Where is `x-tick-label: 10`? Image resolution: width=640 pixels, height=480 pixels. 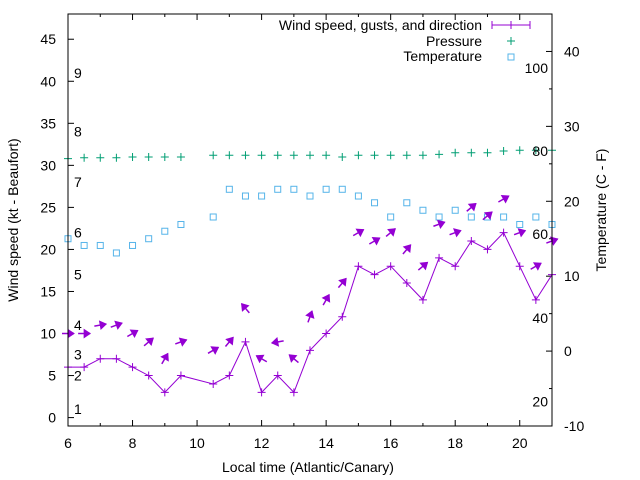
x-tick-label: 10 is located at coordinates (197, 443).